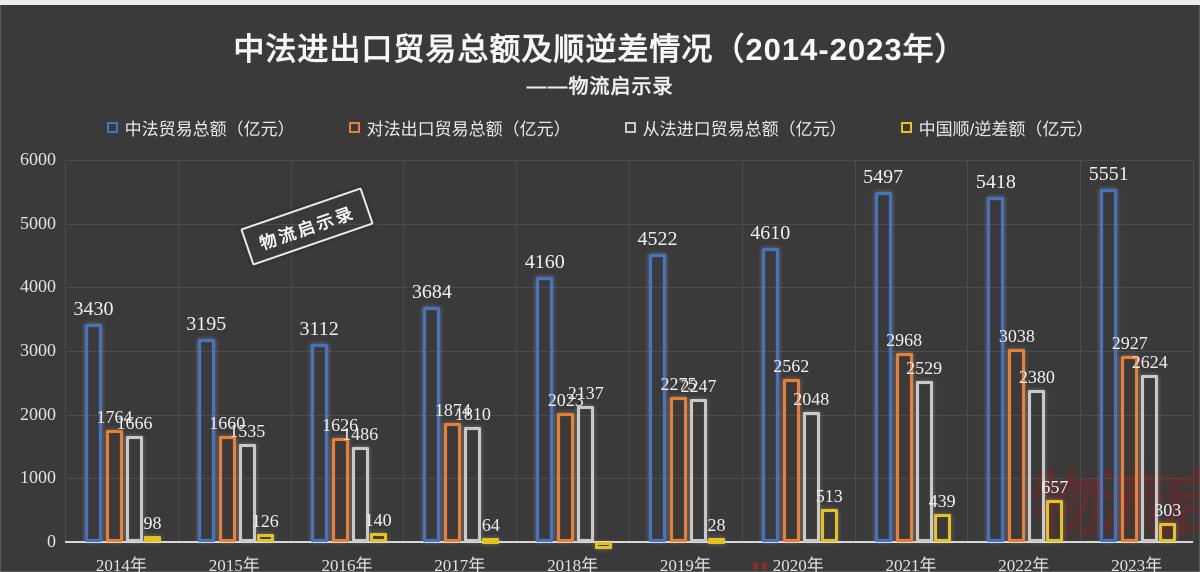 Image resolution: width=1200 pixels, height=572 pixels. I want to click on bar-balance-2018, so click(604, 546).